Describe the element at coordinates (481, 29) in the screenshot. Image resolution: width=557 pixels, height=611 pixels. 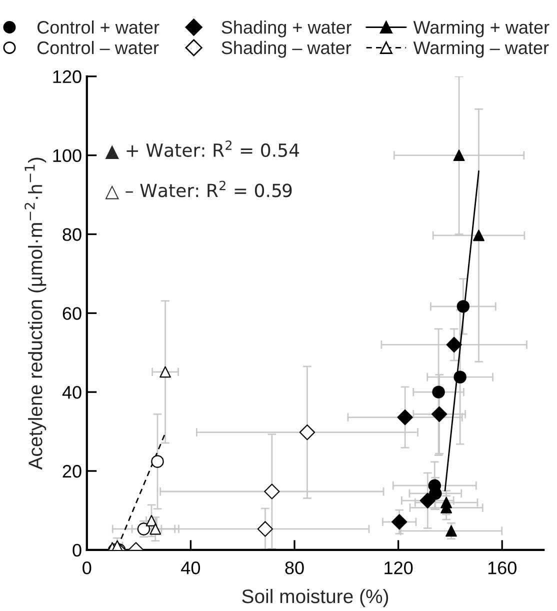
I see `legend-label: Warming + water` at that location.